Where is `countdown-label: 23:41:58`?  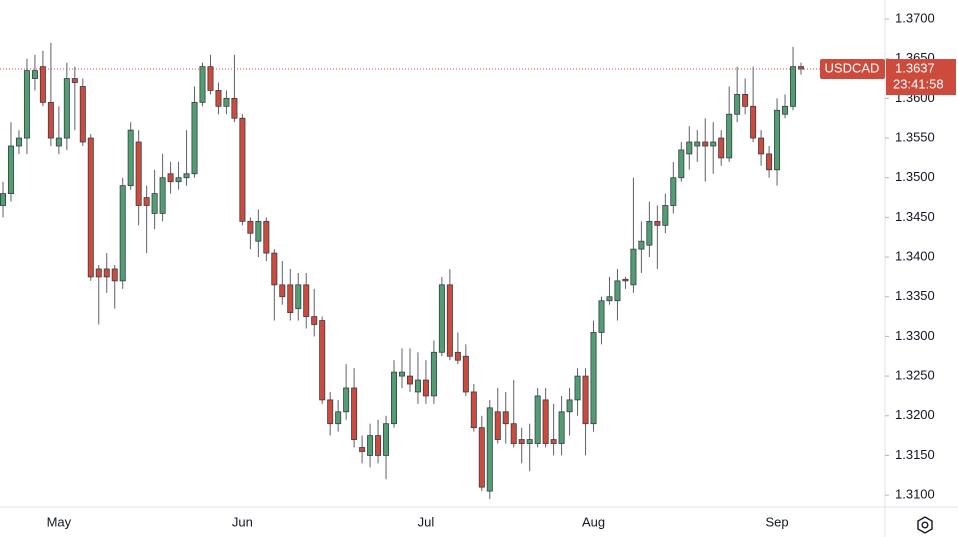
countdown-label: 23:41:58 is located at coordinates (918, 83).